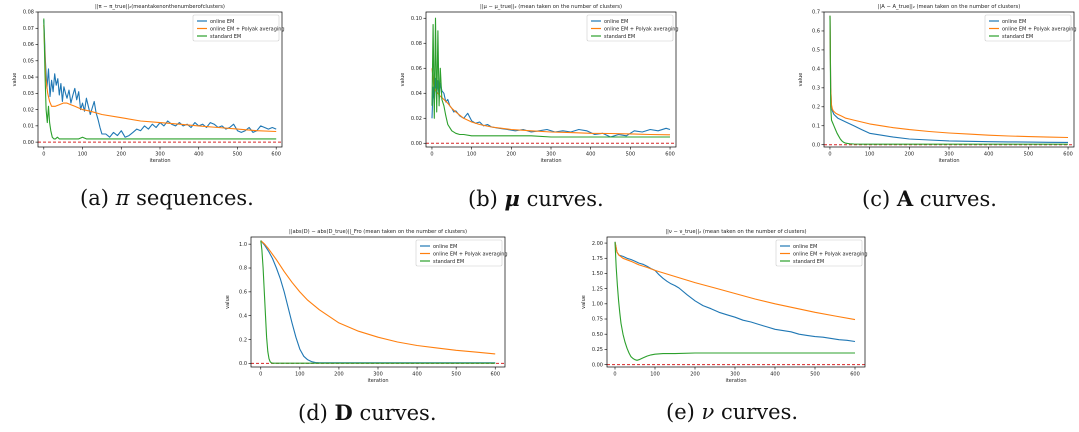  Describe the element at coordinates (708, 412) in the screenshot. I see `caption-e-symbol: ν` at that location.